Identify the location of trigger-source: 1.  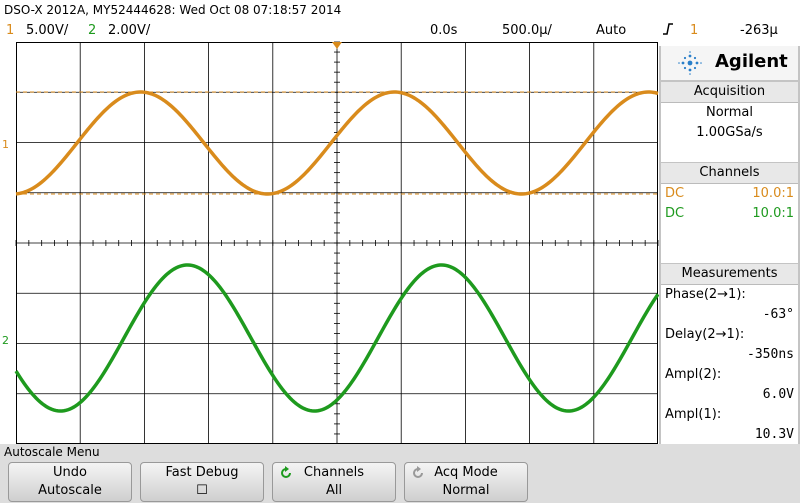
(694, 31).